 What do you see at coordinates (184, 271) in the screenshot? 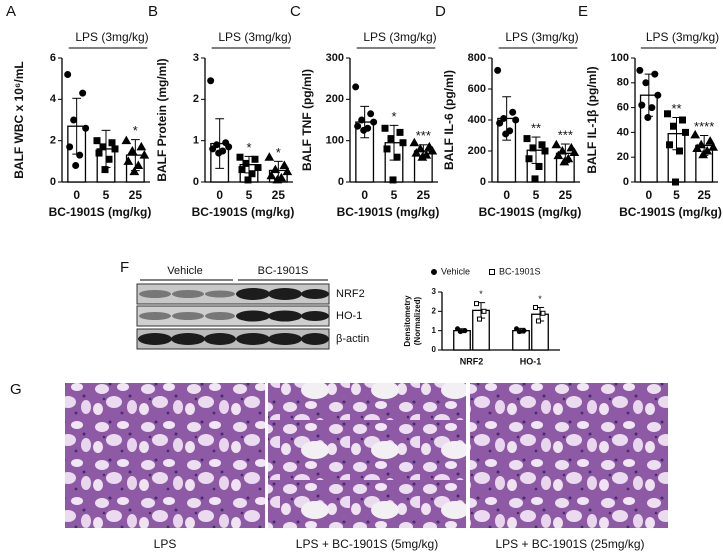
I see `blot-group: Vehicle` at bounding box center [184, 271].